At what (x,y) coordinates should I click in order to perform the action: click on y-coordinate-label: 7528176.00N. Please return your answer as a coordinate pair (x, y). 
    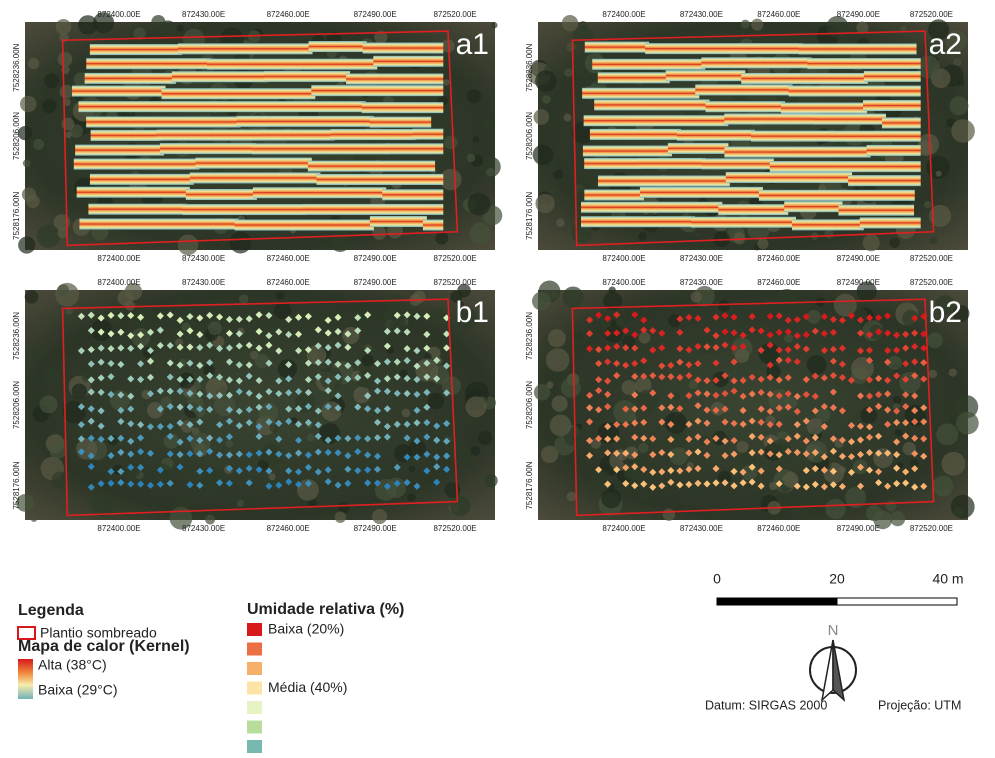
    Looking at the image, I should click on (529, 216).